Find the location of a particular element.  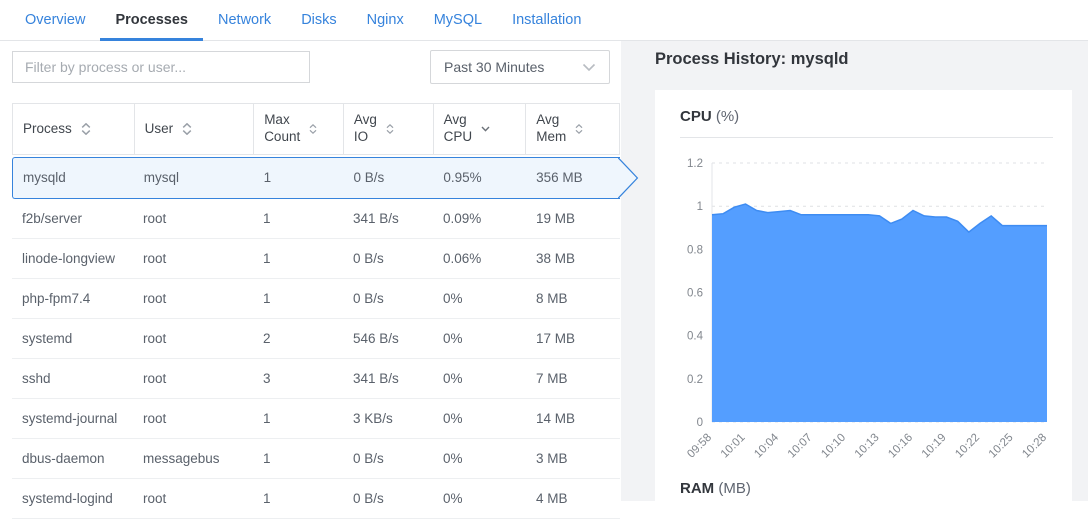

chevron-down-icon is located at coordinates (589, 67).